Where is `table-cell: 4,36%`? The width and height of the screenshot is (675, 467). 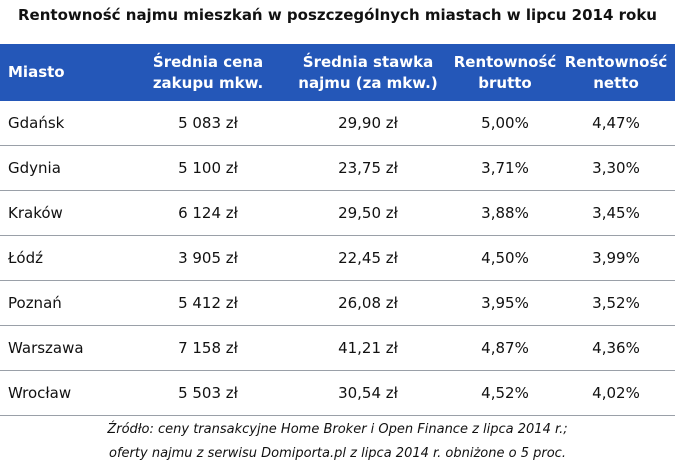
table-cell: 4,36% is located at coordinates (616, 348).